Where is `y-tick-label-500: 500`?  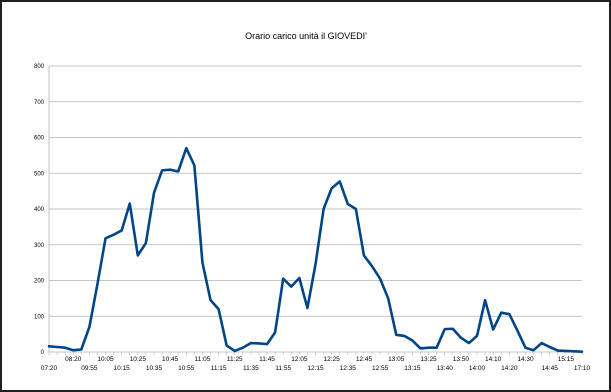
y-tick-label-500: 500 is located at coordinates (39, 174).